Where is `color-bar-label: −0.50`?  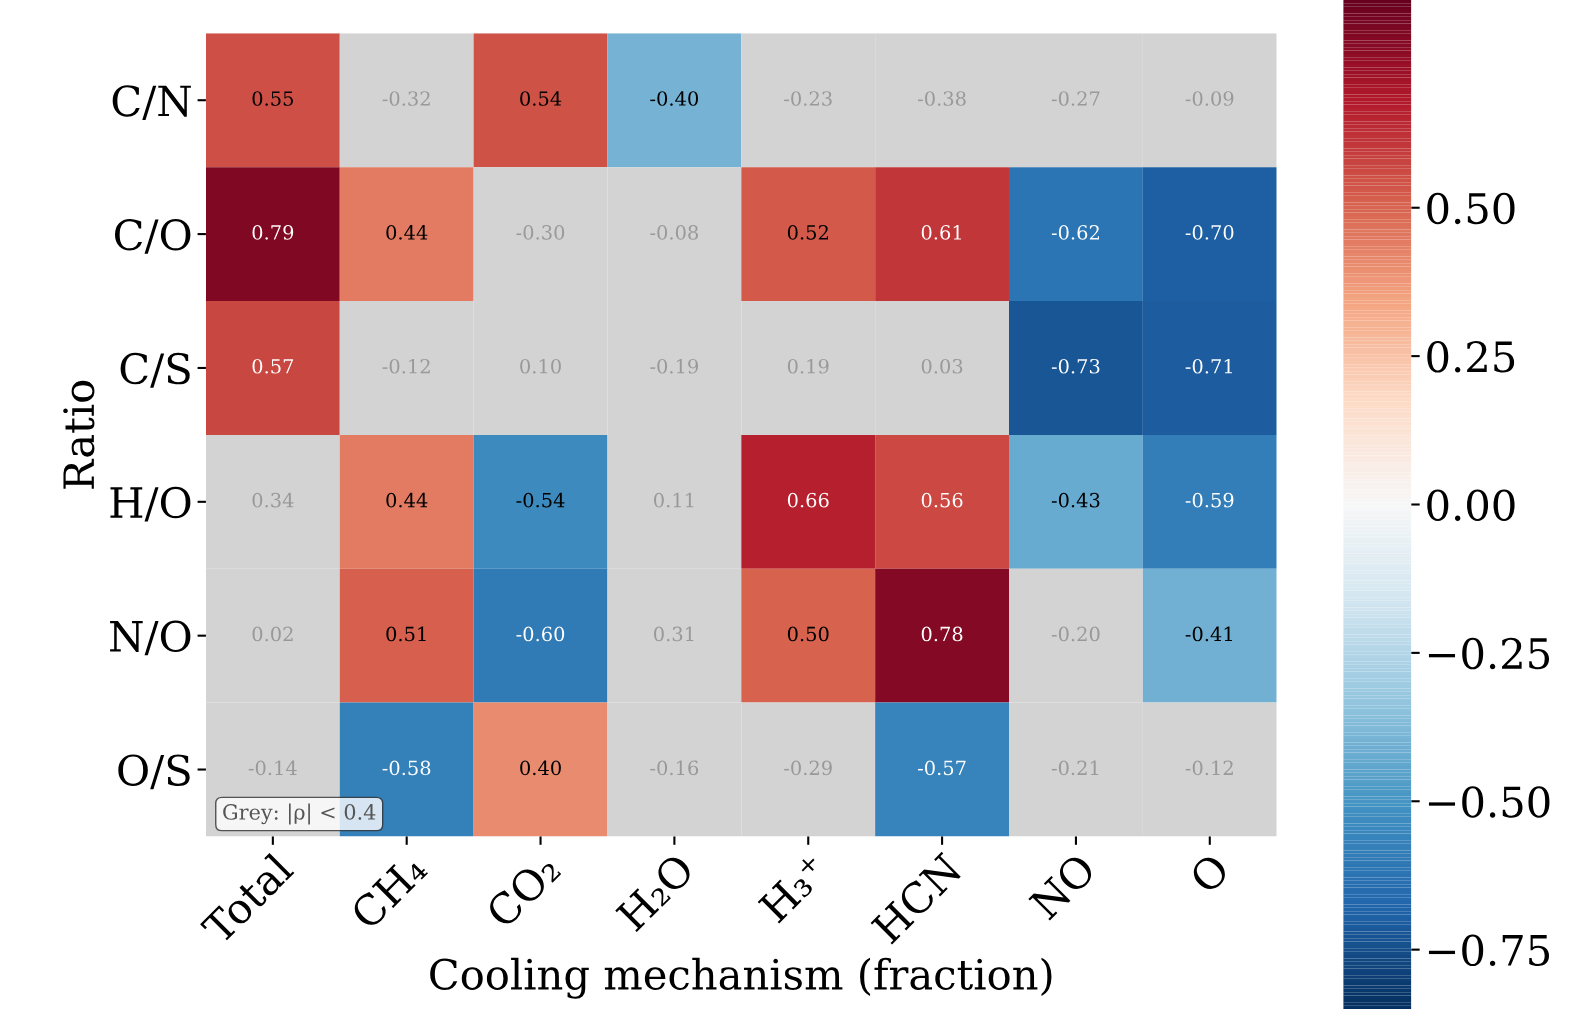 color-bar-label: −0.50 is located at coordinates (1489, 802).